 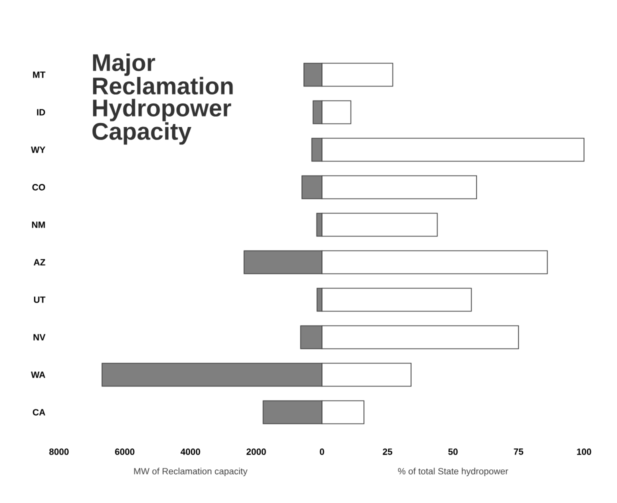 What do you see at coordinates (191, 472) in the screenshot?
I see `x-axis-title: MW of Reclamation capacity` at bounding box center [191, 472].